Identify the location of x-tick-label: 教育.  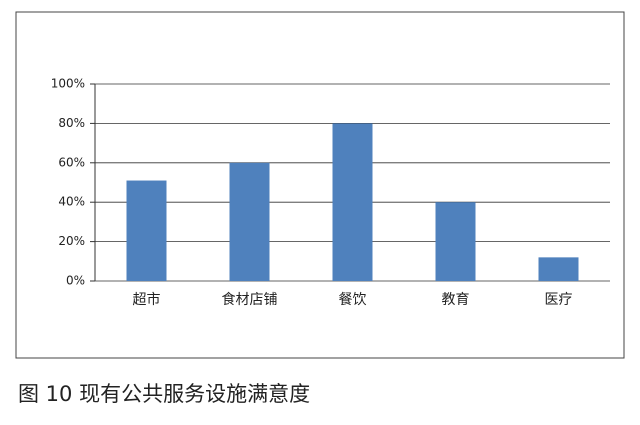
(456, 300).